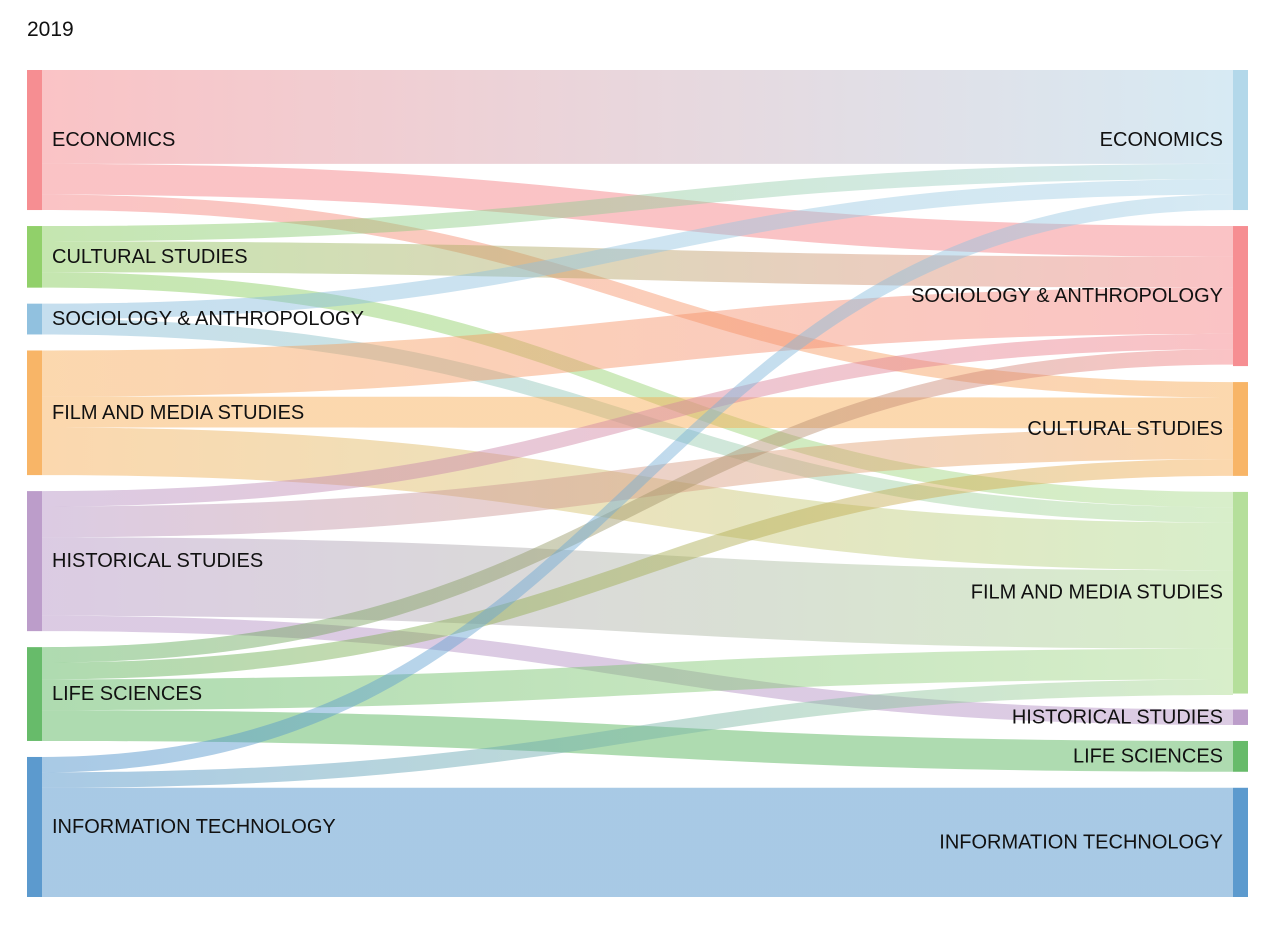 This screenshot has height=932, width=1280. I want to click on source-node-historical-studies, so click(34, 561).